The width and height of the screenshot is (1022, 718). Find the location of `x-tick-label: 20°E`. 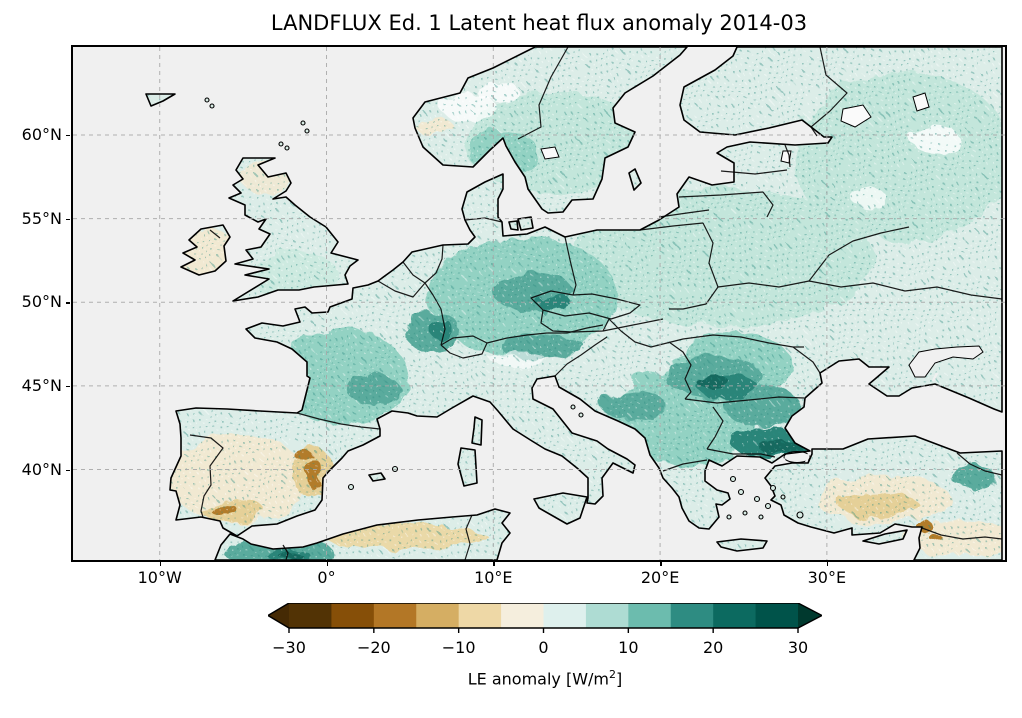

x-tick-label: 20°E is located at coordinates (660, 577).